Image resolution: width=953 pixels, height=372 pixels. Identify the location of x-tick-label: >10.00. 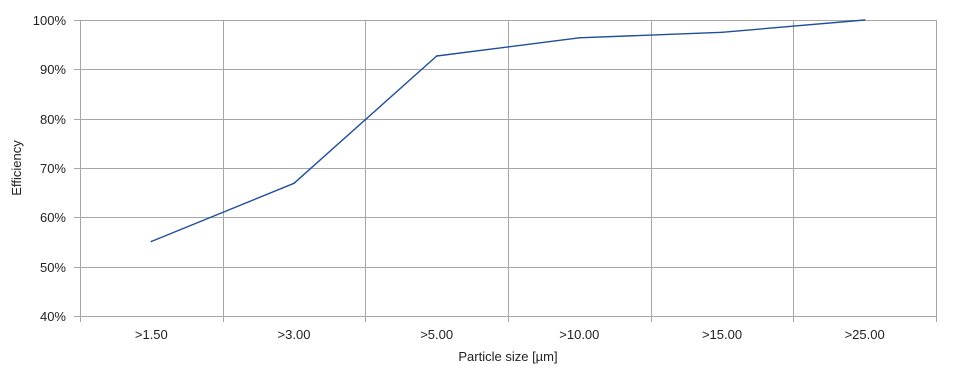
(579, 334).